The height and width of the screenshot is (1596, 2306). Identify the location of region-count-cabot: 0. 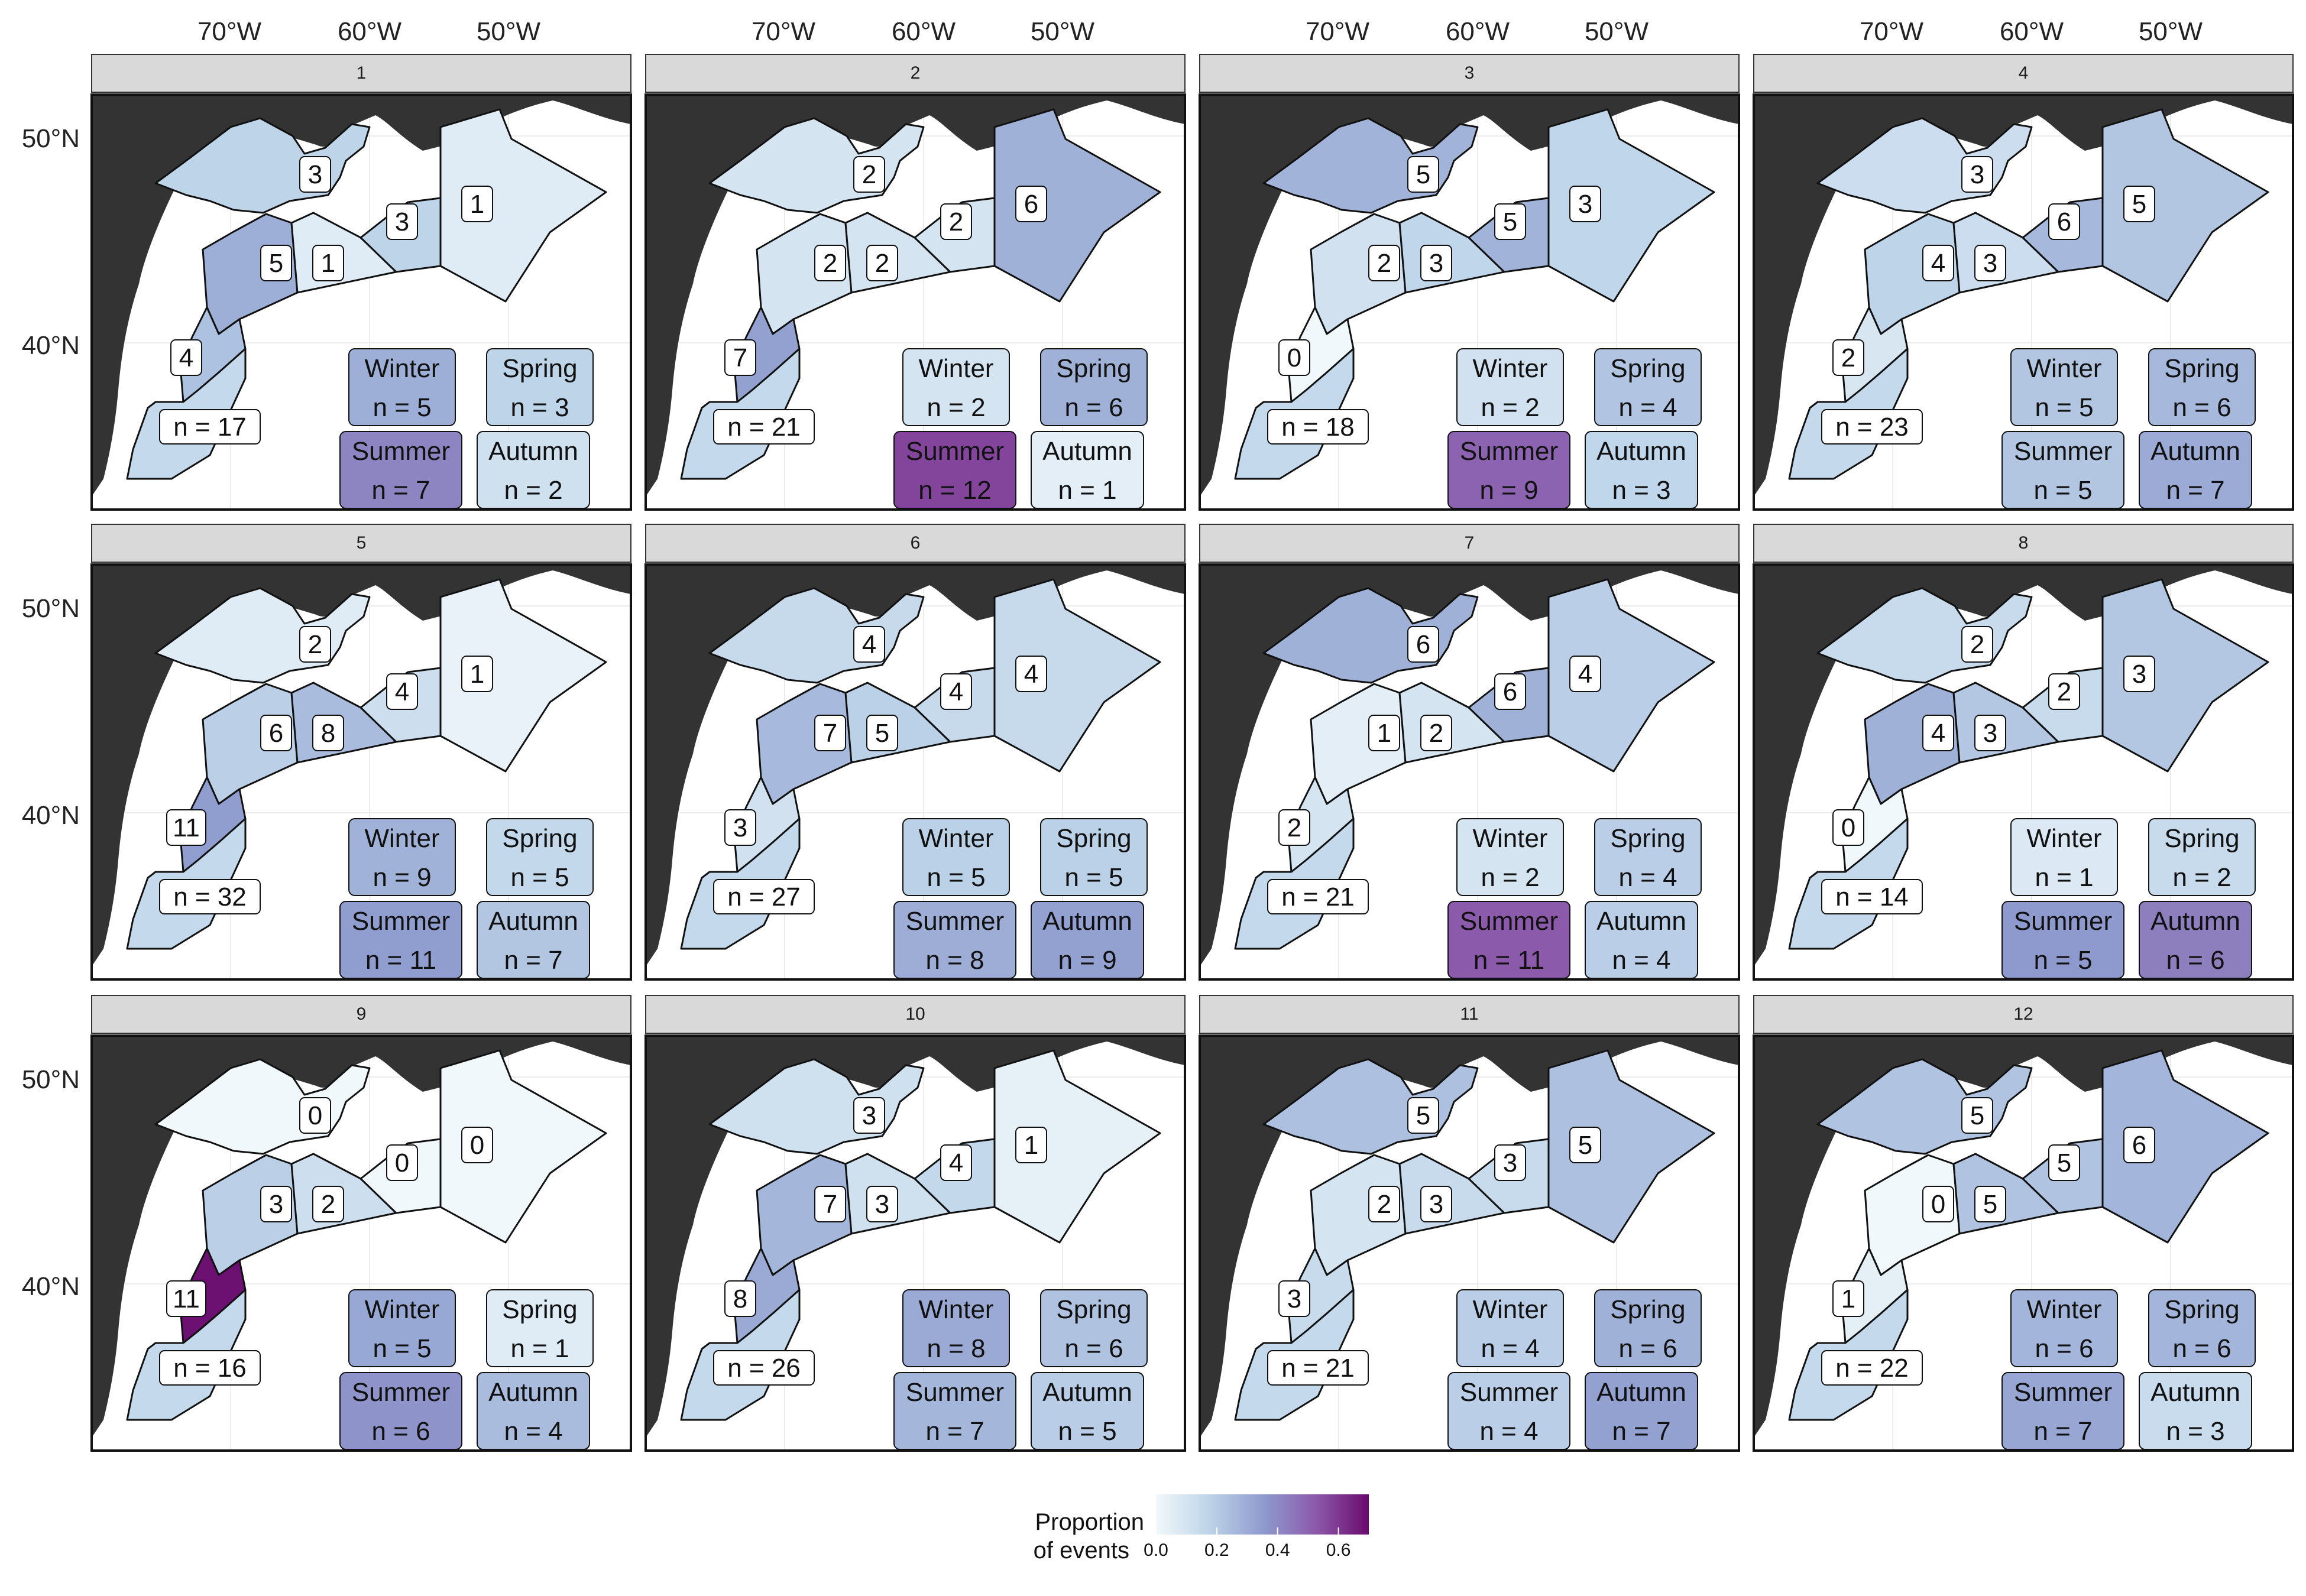
(402, 1163).